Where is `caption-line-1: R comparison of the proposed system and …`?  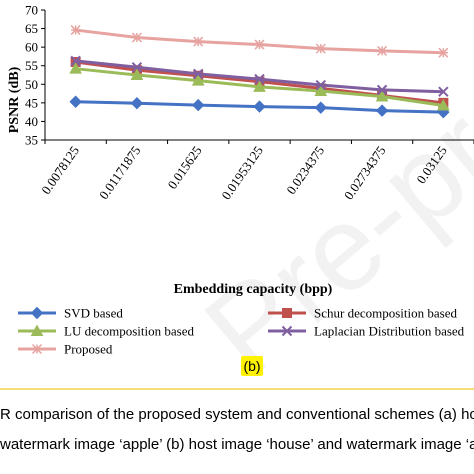
caption-line-1: R comparison of the proposed system and … is located at coordinates (237, 414).